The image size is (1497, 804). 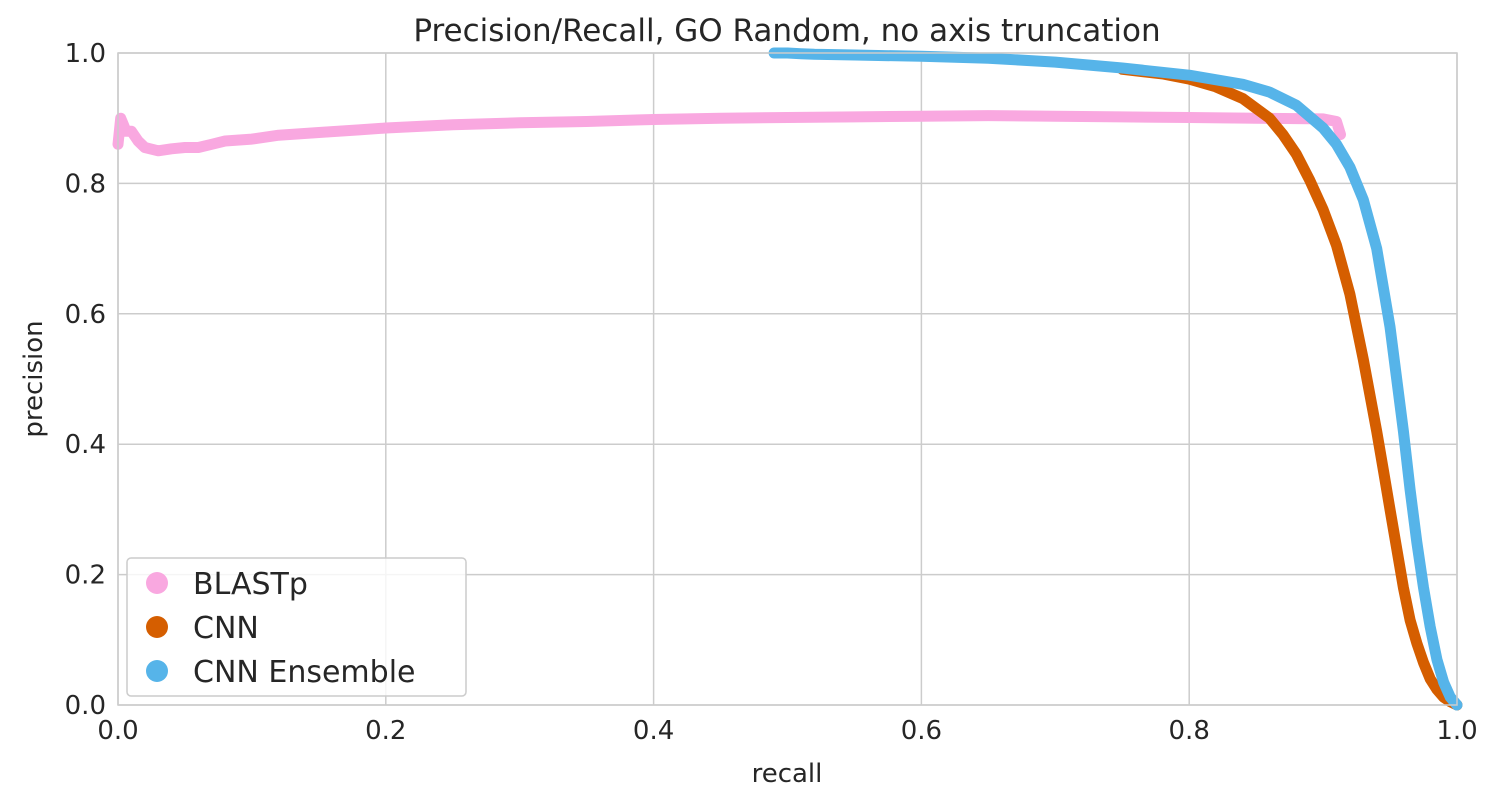 I want to click on y-tick-label: 0.6, so click(x=85, y=315).